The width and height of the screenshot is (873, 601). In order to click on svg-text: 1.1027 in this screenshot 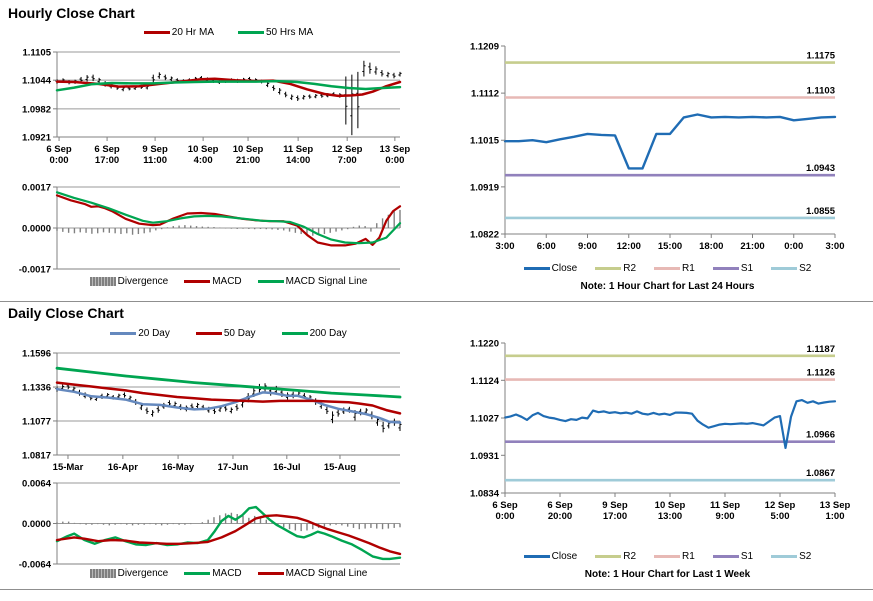, I will do `click(484, 419)`.